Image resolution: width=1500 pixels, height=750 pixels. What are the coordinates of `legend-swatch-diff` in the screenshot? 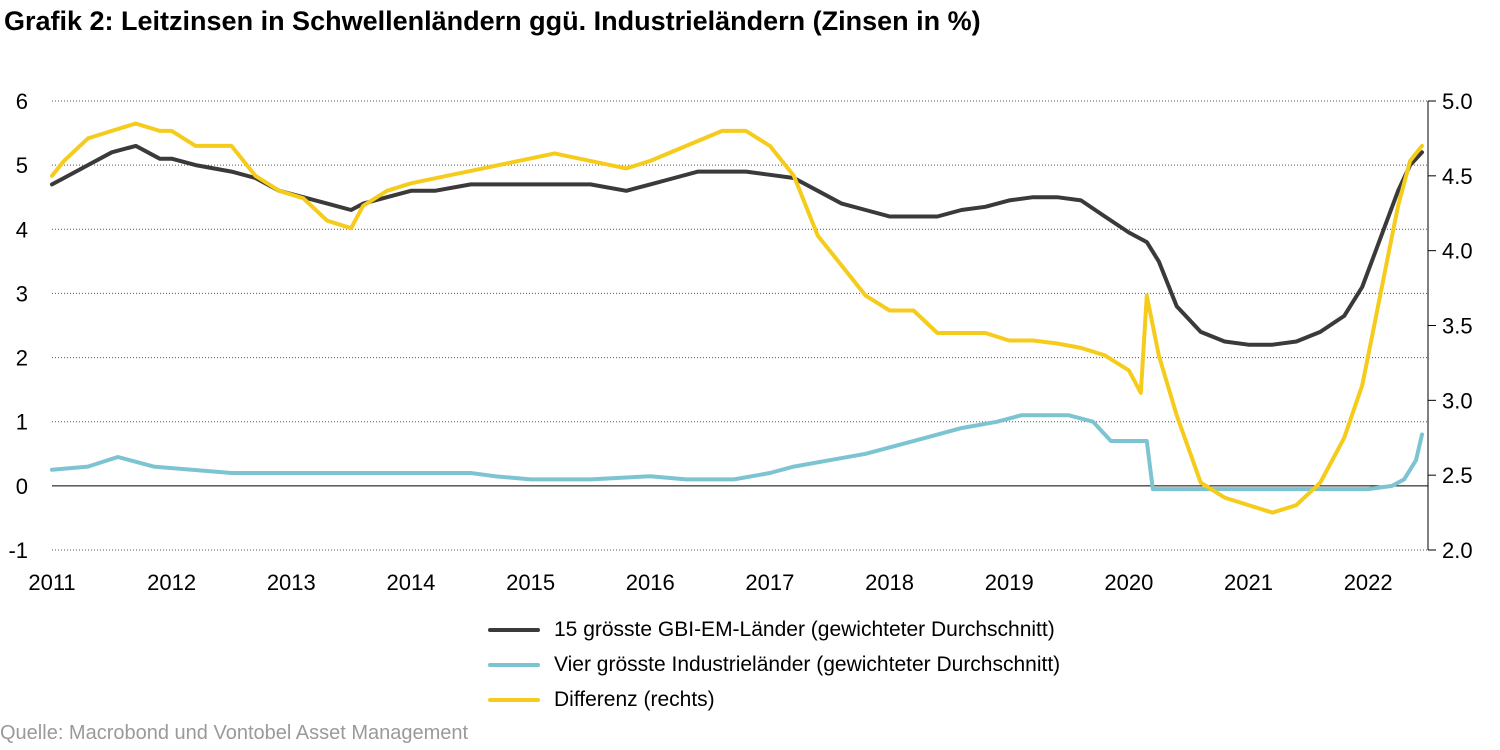 It's located at (514, 699).